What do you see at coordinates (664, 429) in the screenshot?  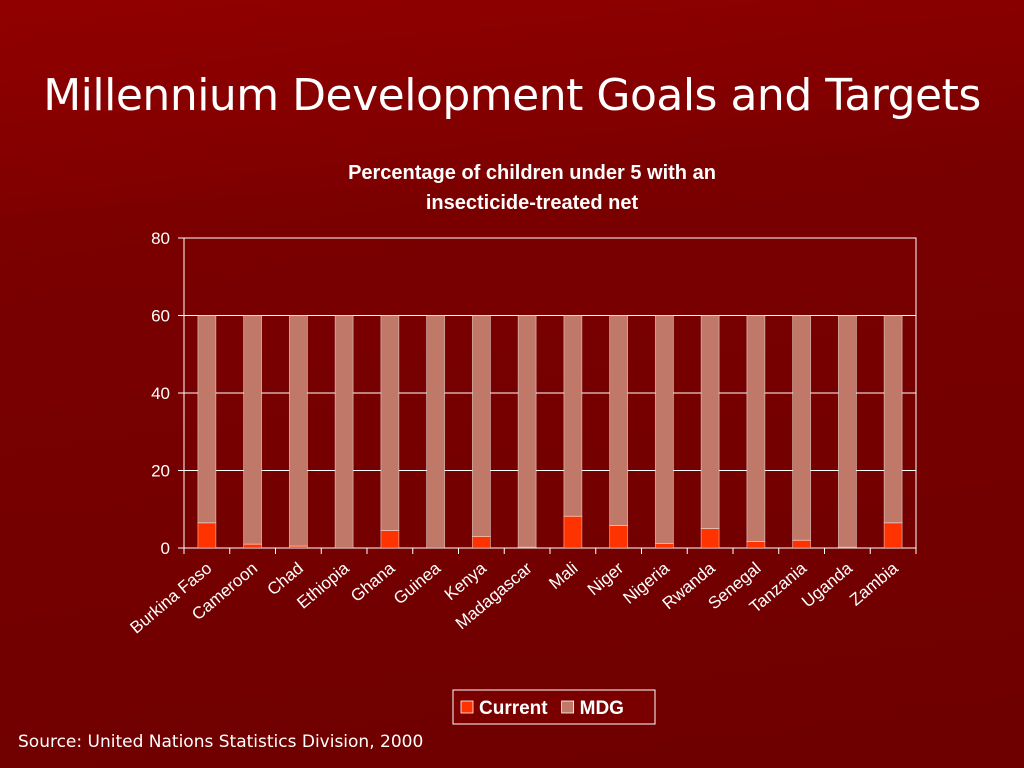 I see `bar-mdg-nigeria` at bounding box center [664, 429].